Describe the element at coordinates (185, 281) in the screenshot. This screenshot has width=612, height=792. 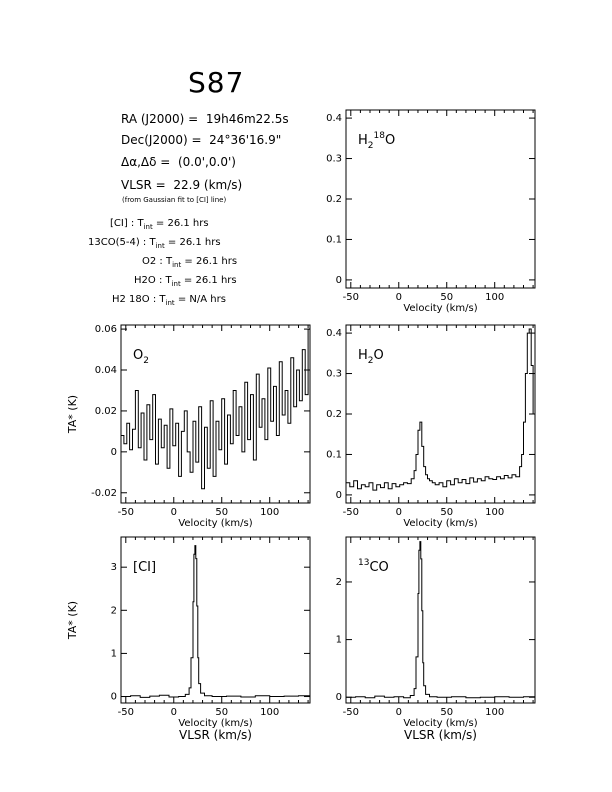
I see `integration-row: H2O : Tint = 26.1 hrs` at that location.